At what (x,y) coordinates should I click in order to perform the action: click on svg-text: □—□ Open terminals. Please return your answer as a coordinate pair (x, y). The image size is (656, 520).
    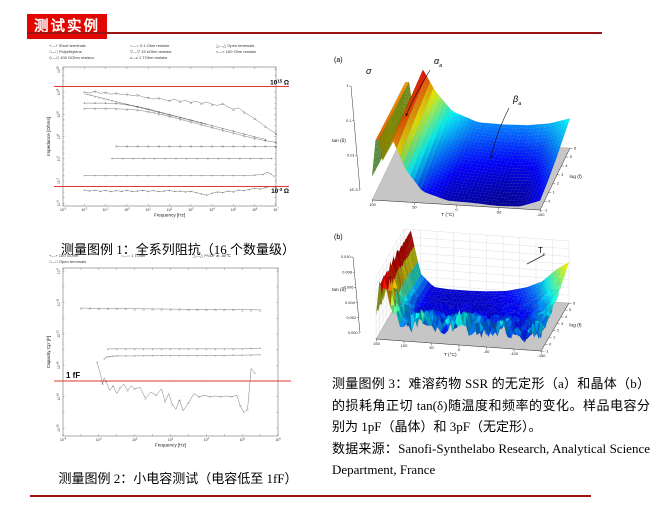
    Looking at the image, I should click on (67, 261).